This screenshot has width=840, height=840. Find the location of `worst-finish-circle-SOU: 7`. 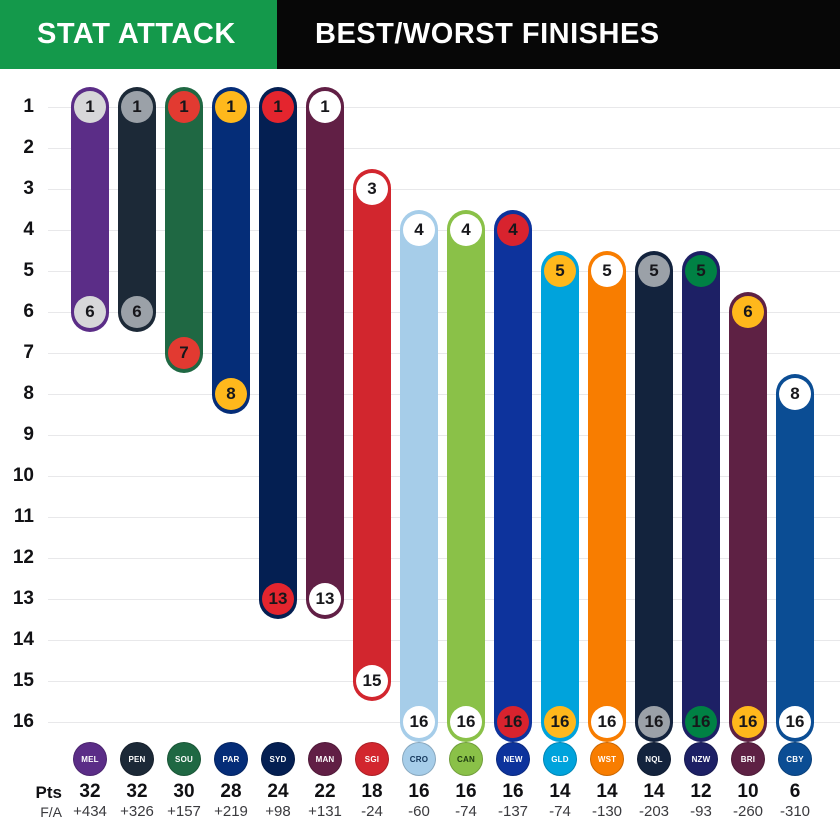

worst-finish-circle-SOU: 7 is located at coordinates (184, 353).